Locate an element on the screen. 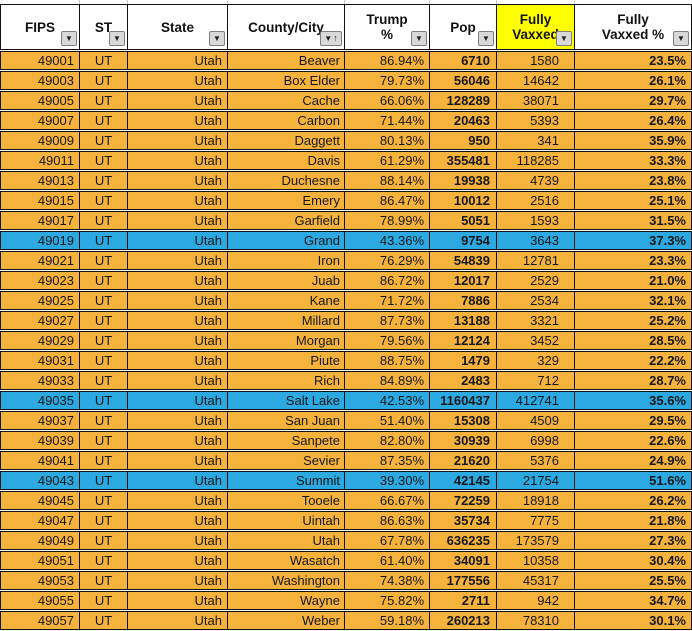  cell-trump-pct: 86.63% is located at coordinates (387, 520).